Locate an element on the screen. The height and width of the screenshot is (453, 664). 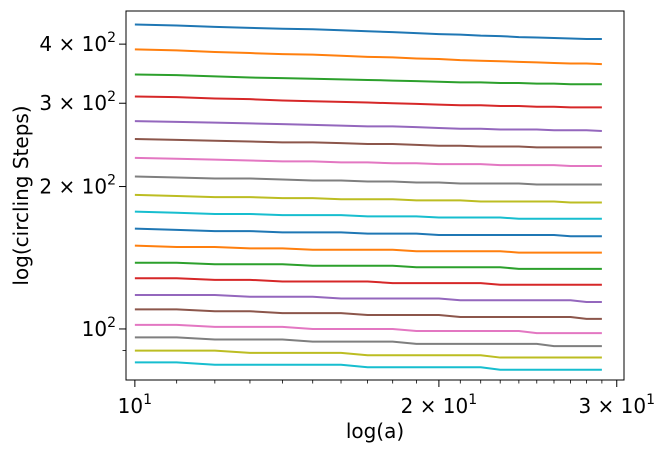
x-axis: 101 2 × 101 3 × 101 is located at coordinates (386, 399).